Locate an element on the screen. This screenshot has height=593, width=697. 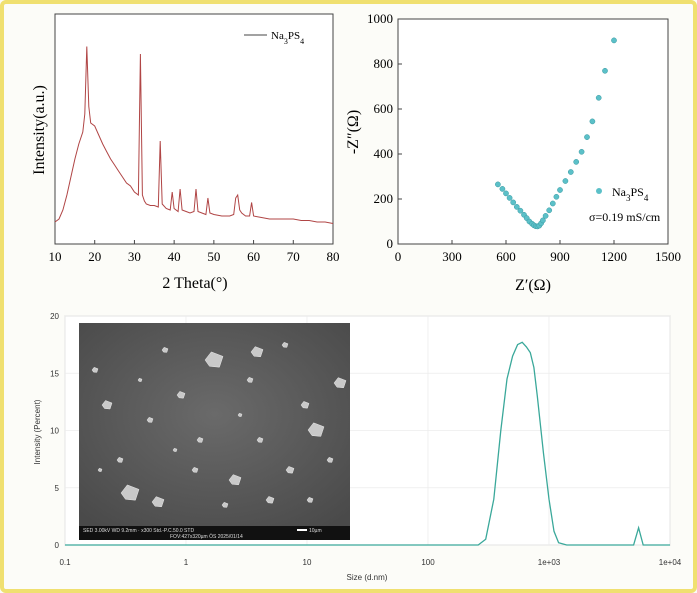
sem-scale-label: 10µm is located at coordinates (315, 531).